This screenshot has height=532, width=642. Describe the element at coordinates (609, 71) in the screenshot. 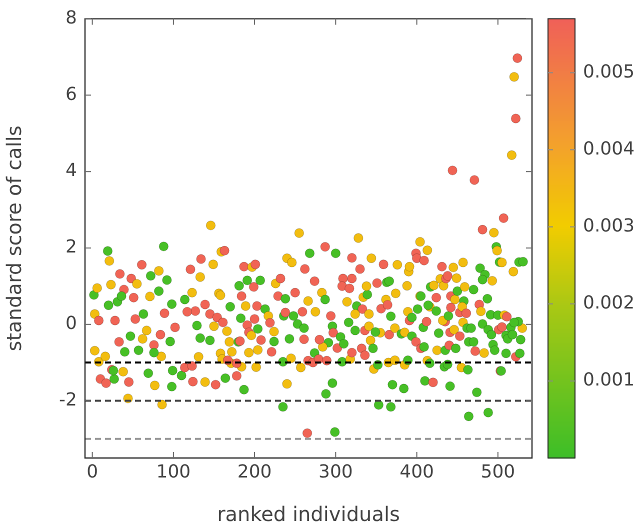

I see `color-bar-label: 0.005` at that location.